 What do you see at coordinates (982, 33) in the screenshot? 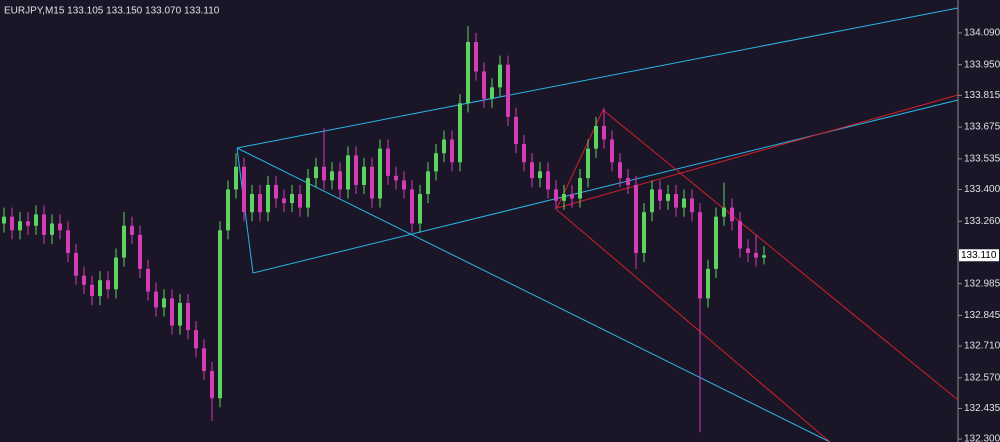
I see `y-tick-label: 134.090` at bounding box center [982, 33].